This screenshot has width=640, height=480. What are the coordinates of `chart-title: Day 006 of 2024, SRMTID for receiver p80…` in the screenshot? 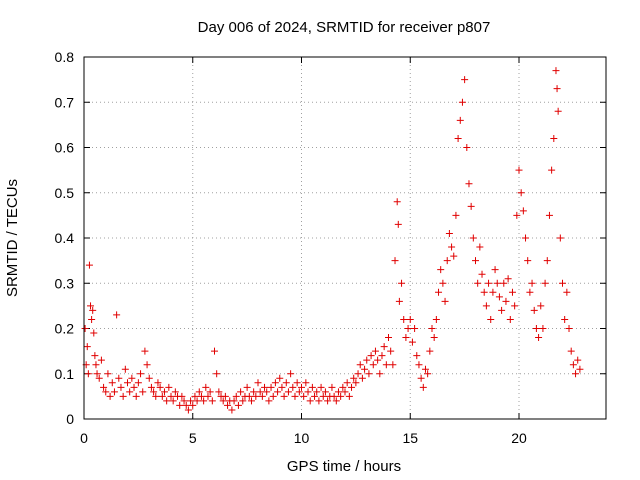 It's located at (344, 27).